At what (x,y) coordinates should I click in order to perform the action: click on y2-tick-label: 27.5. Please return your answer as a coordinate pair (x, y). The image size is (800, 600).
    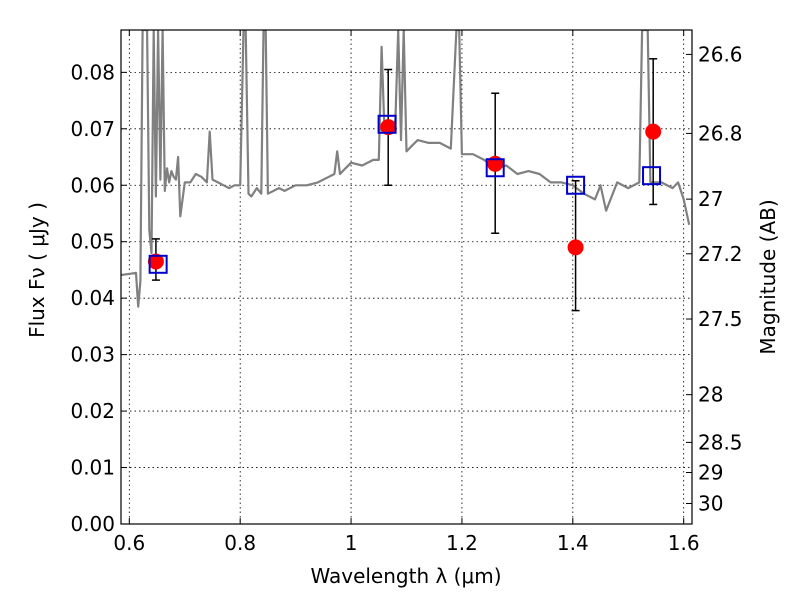
    Looking at the image, I should click on (720, 319).